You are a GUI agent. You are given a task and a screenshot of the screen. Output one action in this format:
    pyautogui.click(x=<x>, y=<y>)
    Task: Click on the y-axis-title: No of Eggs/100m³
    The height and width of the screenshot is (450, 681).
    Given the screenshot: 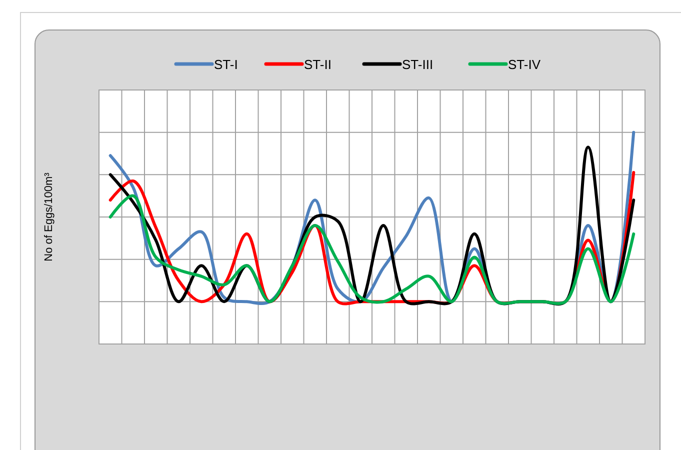 What is the action you would take?
    pyautogui.click(x=49, y=217)
    